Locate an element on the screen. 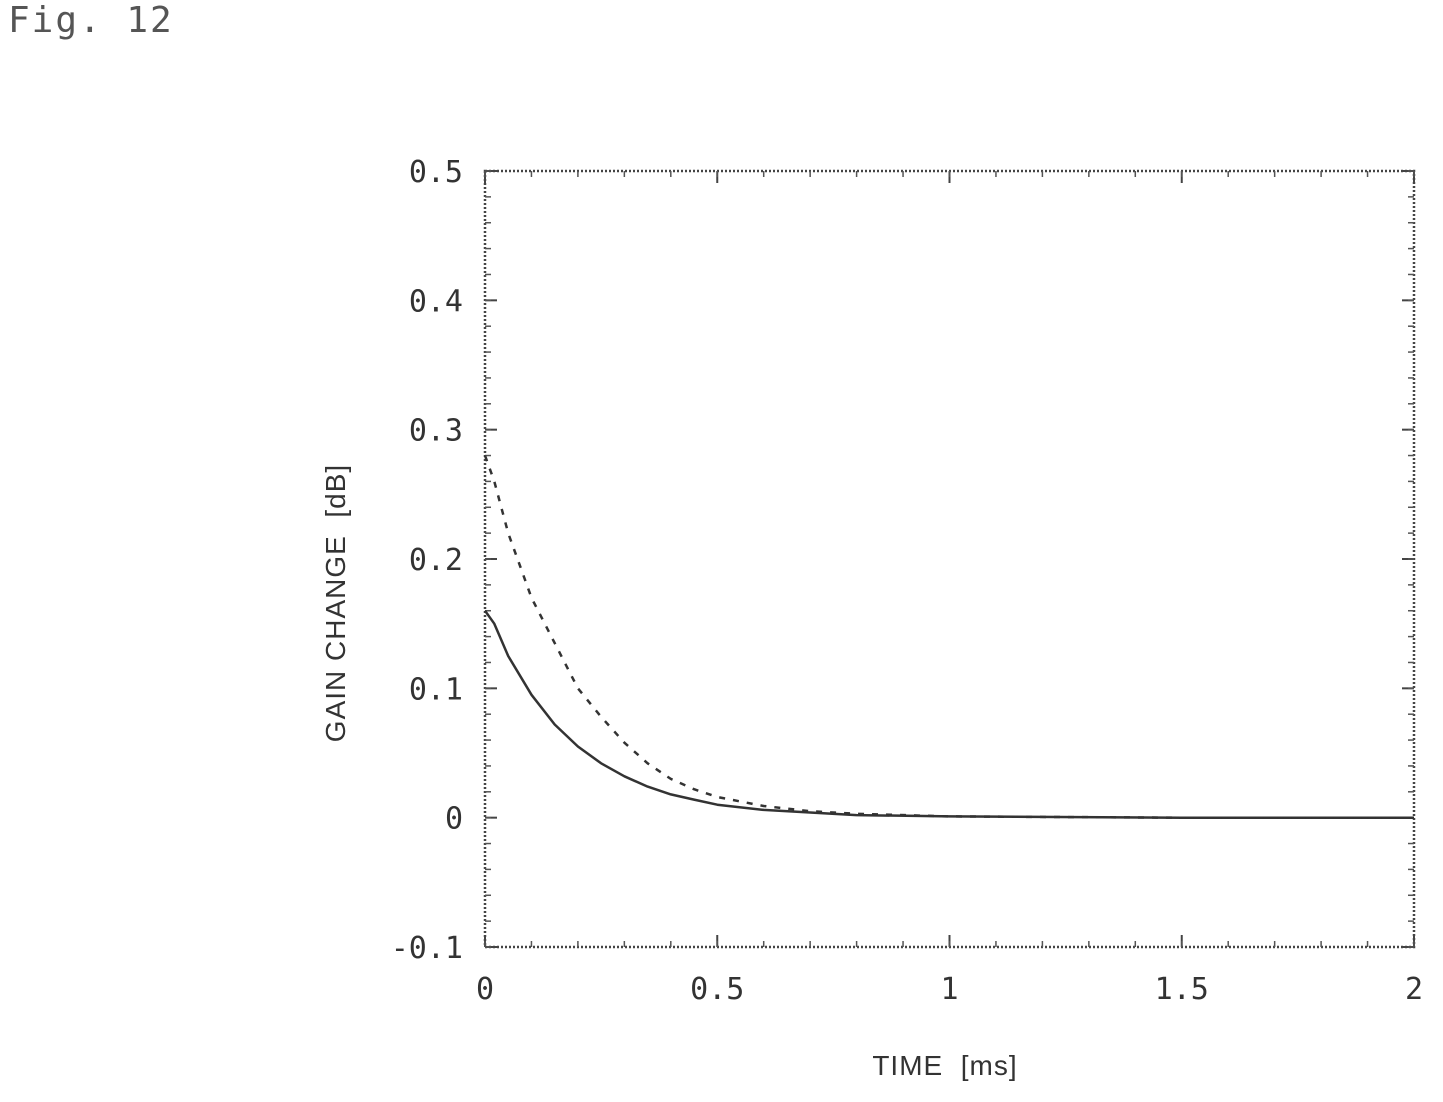 This screenshot has height=1102, width=1443. y-tick-labels: -0.1 0 0.1 0.2 0.3 0.4 0.5 is located at coordinates (427, 560).